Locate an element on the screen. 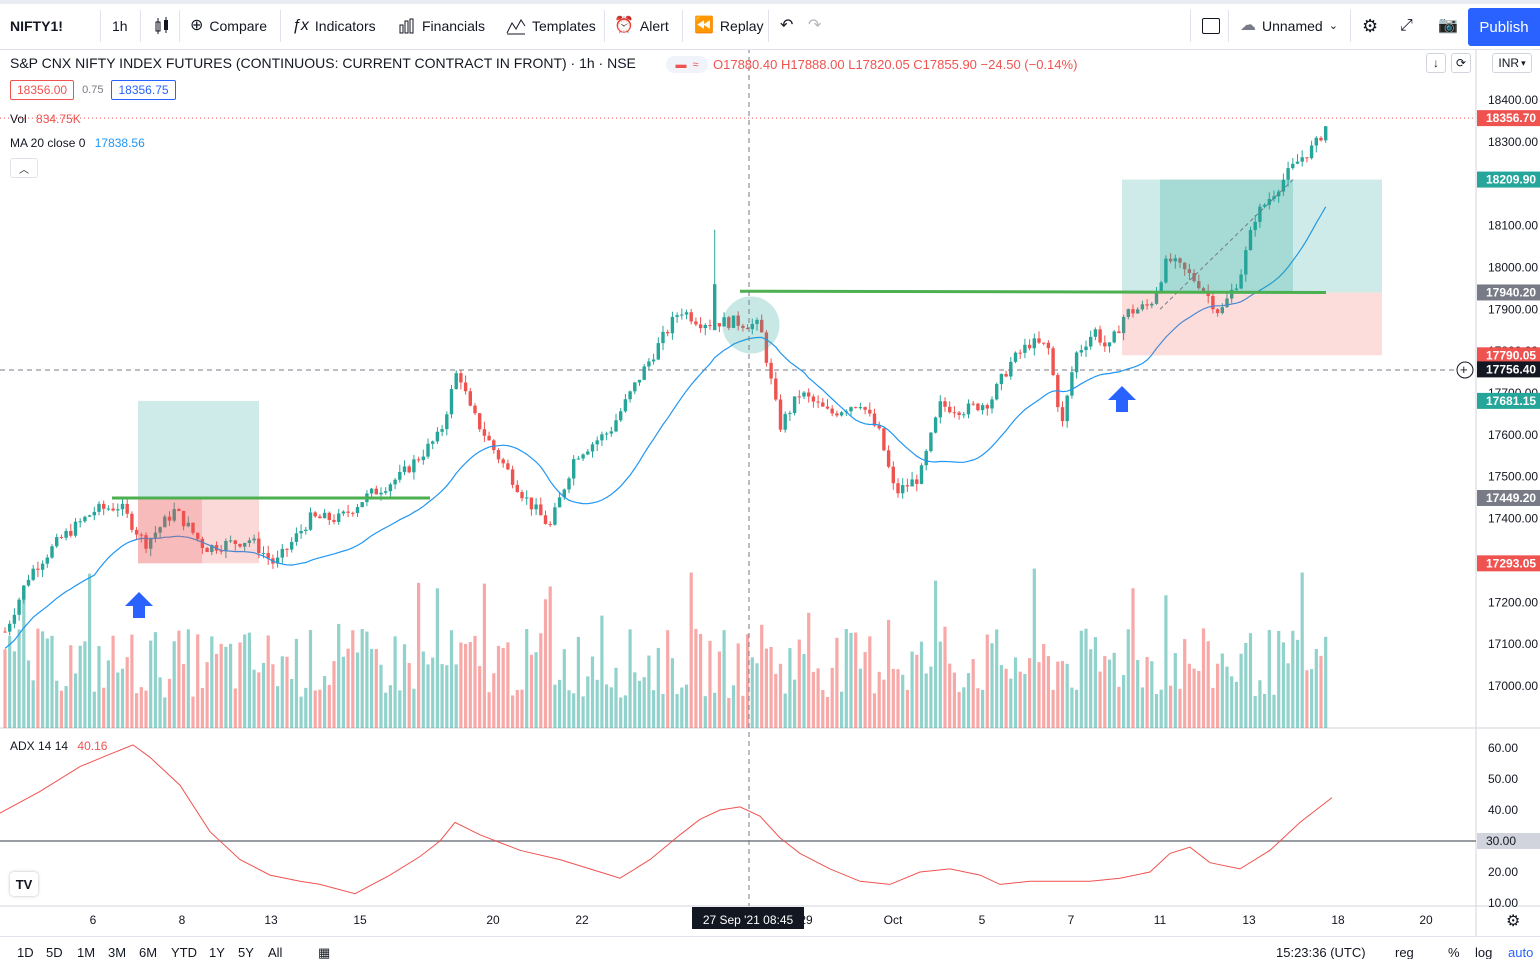 The height and width of the screenshot is (959, 1540). snapshot-button: 📷 is located at coordinates (1448, 26).